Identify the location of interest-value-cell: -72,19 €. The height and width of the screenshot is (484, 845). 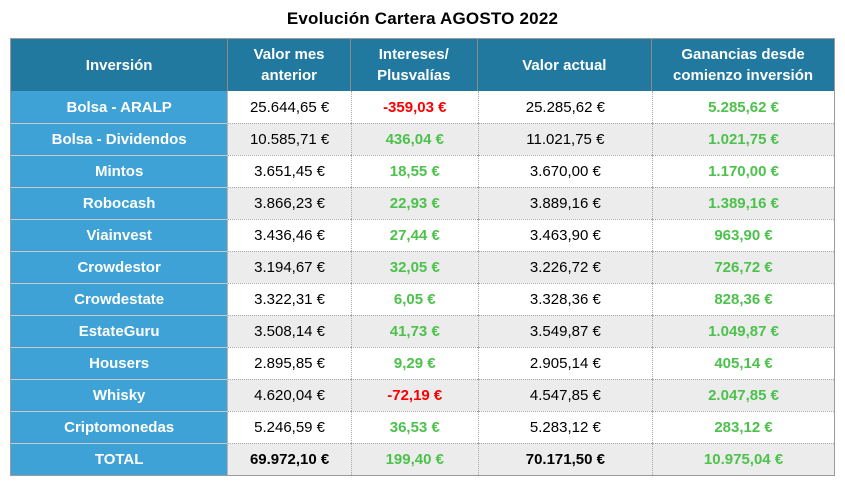
(414, 395).